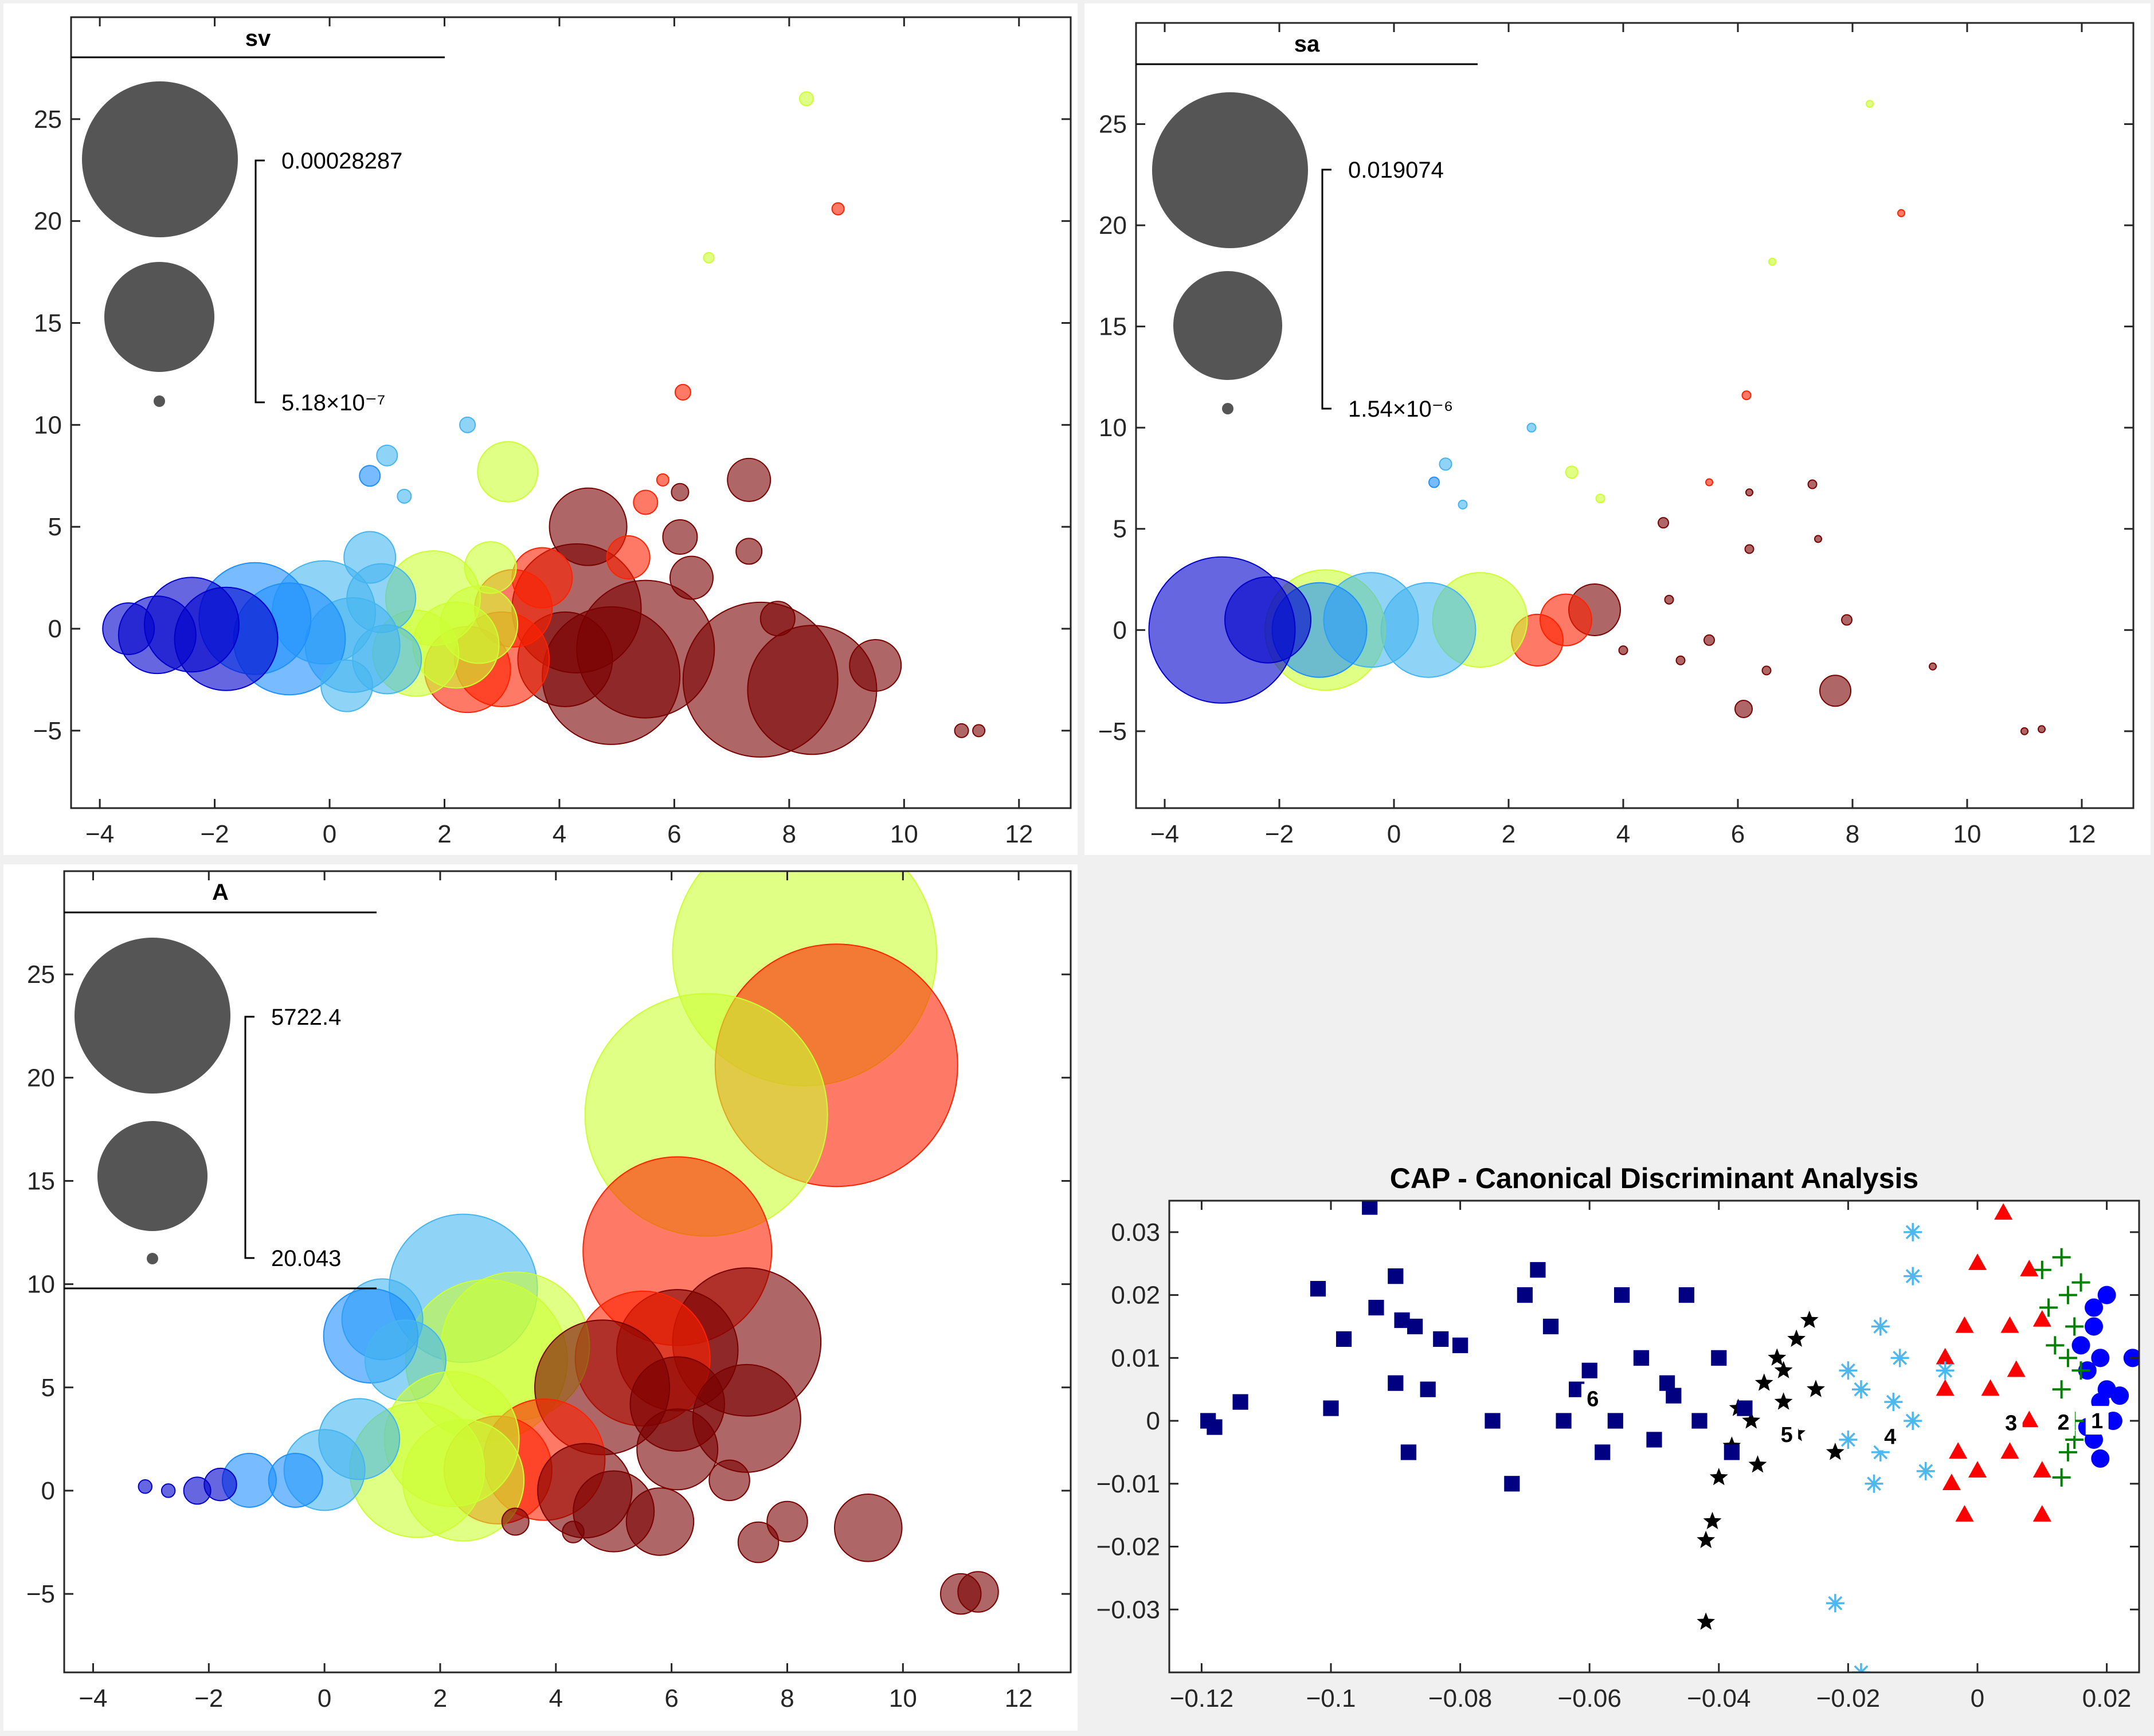 Image resolution: width=2154 pixels, height=1736 pixels. Describe the element at coordinates (48, 425) in the screenshot. I see `y-tick-label: 10` at that location.